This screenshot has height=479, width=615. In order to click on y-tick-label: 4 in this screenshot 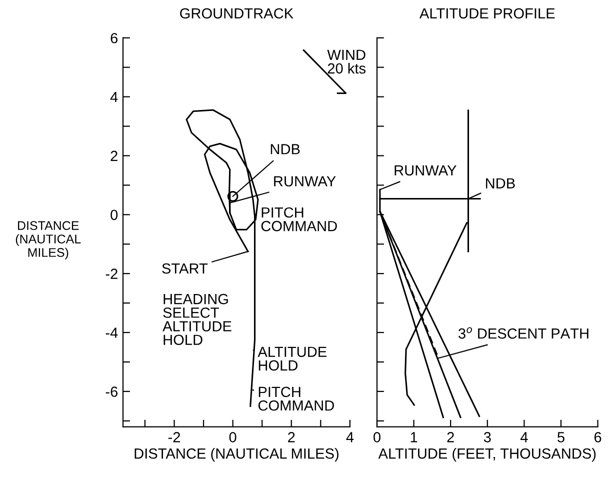, I will do `click(114, 97)`.